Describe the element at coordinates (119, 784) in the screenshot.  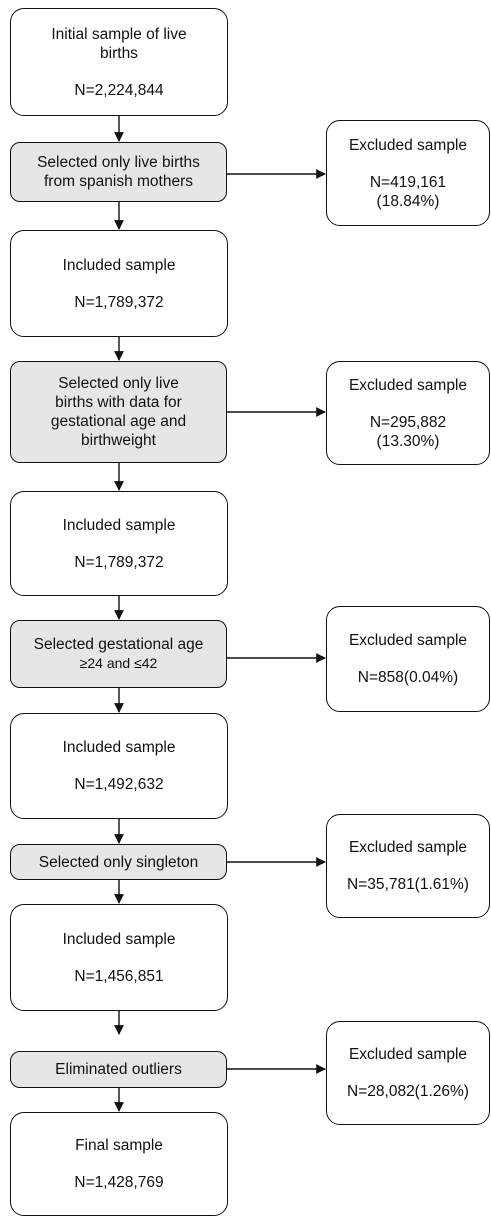
I see `included-n: N=1,492,632` at that location.